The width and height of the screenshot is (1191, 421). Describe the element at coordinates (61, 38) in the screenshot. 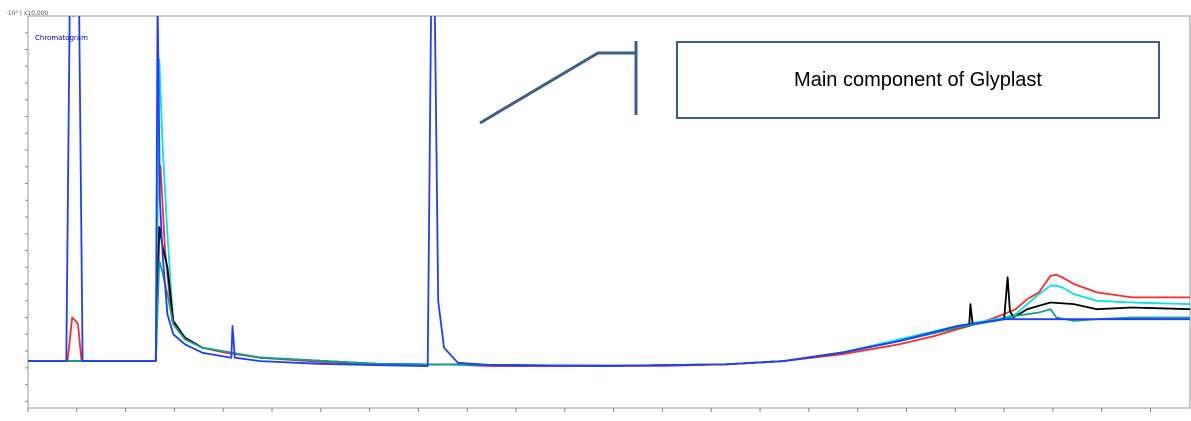

I see `legend-label: Chromatogram` at that location.